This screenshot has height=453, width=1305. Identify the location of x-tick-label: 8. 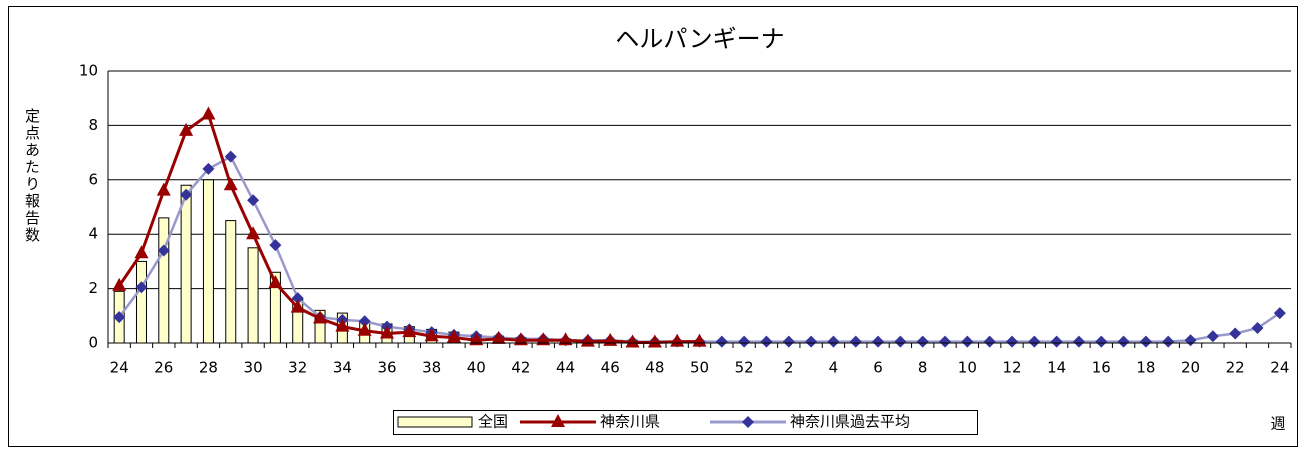
(923, 368).